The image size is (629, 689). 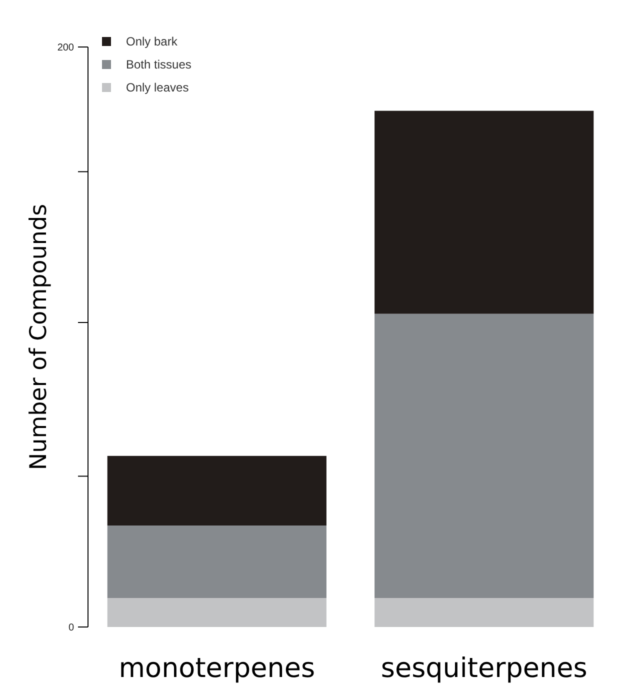 What do you see at coordinates (484, 668) in the screenshot?
I see `x-tick-label: sesquiterpenes` at bounding box center [484, 668].